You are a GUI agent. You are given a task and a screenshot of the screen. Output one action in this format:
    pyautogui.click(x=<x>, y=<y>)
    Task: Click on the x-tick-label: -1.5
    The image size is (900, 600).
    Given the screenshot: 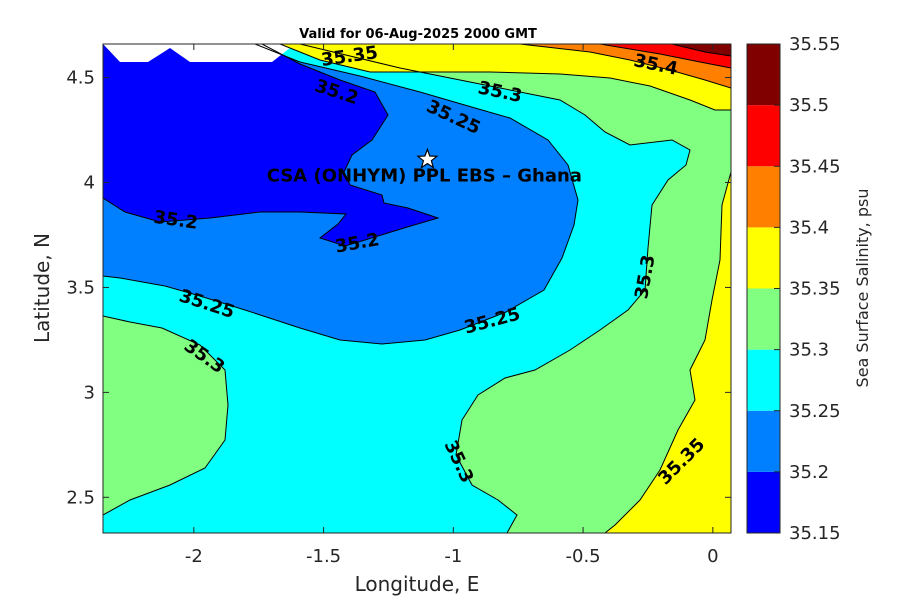 What is the action you would take?
    pyautogui.click(x=323, y=556)
    